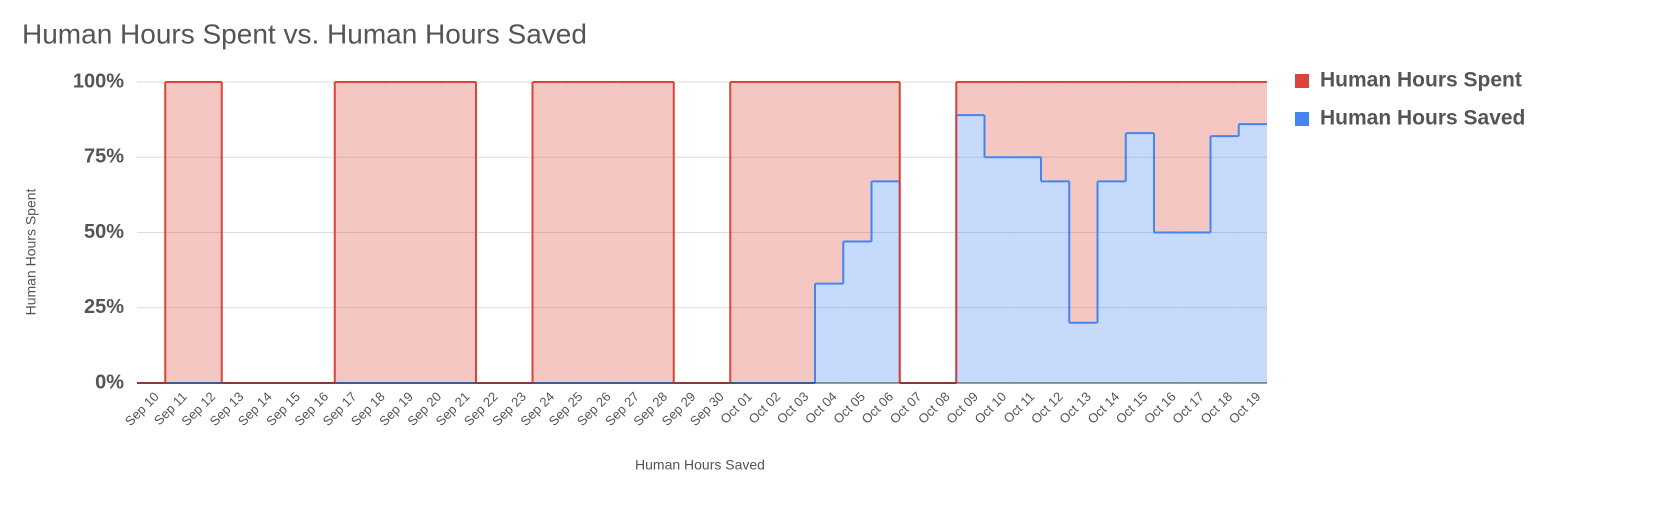 The width and height of the screenshot is (1658, 528). Describe the element at coordinates (104, 307) in the screenshot. I see `y-tick-label: 25%` at that location.